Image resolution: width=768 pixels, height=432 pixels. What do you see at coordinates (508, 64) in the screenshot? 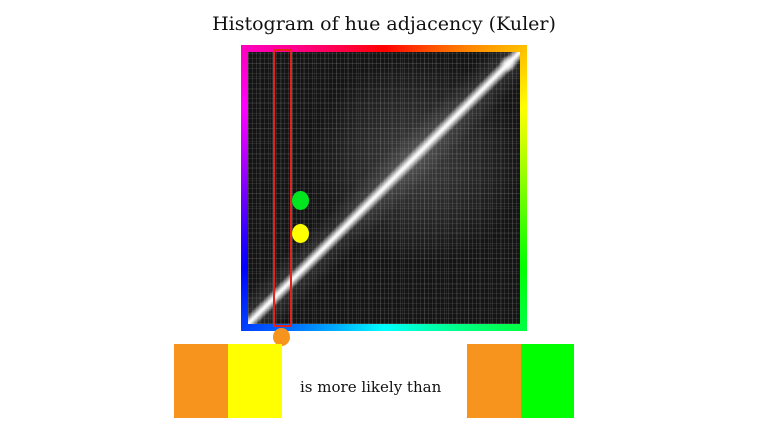
I see `histogram-bright-corner` at bounding box center [508, 64].